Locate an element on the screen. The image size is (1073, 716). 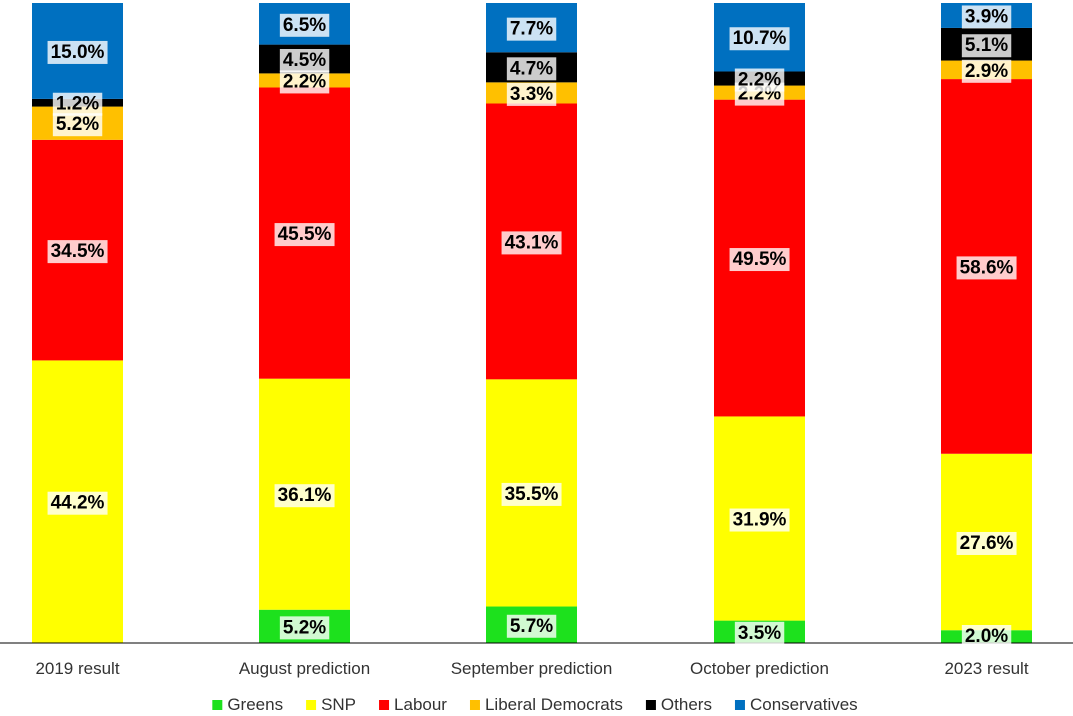
data-label-labour-august-prediction: 45.5% is located at coordinates (304, 235).